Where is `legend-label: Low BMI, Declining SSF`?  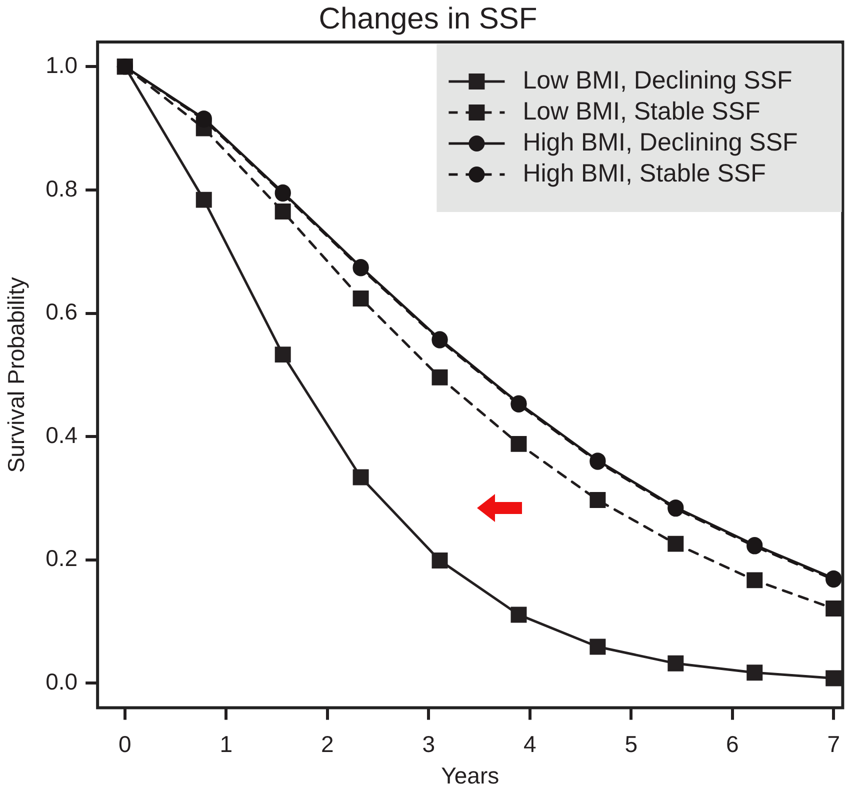
legend-label: Low BMI, Declining SSF is located at coordinates (657, 80).